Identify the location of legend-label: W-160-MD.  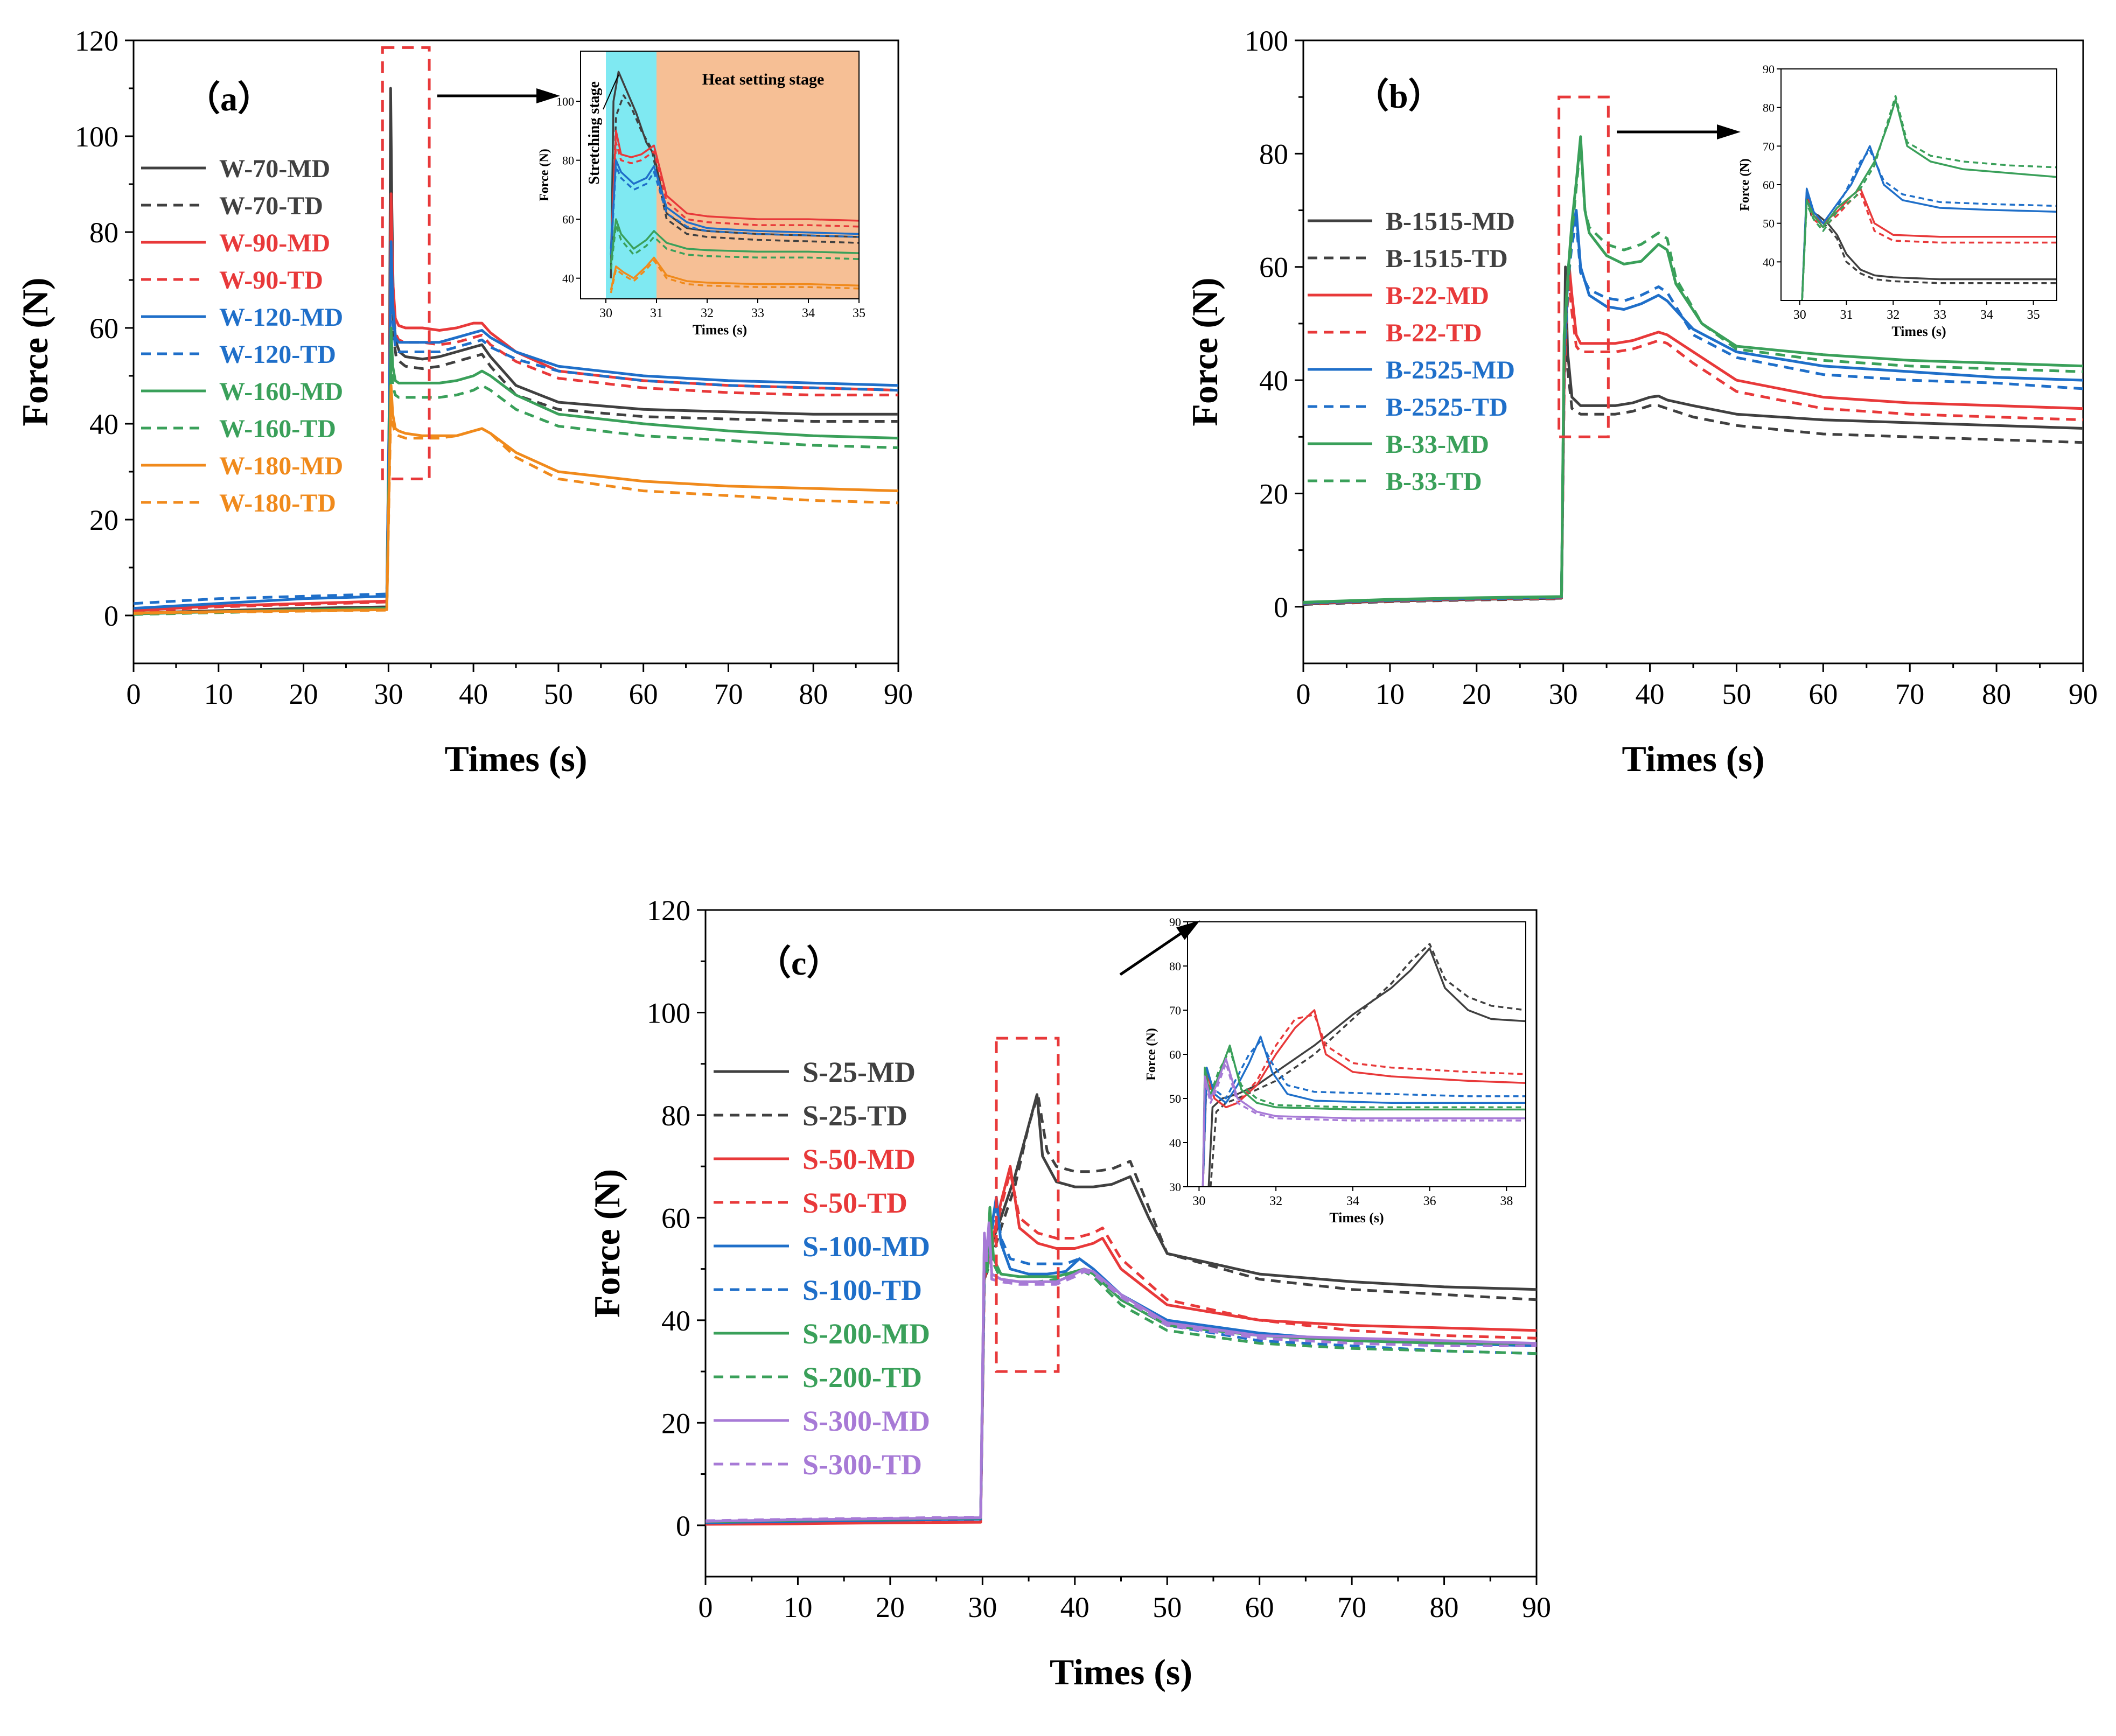
(281, 391).